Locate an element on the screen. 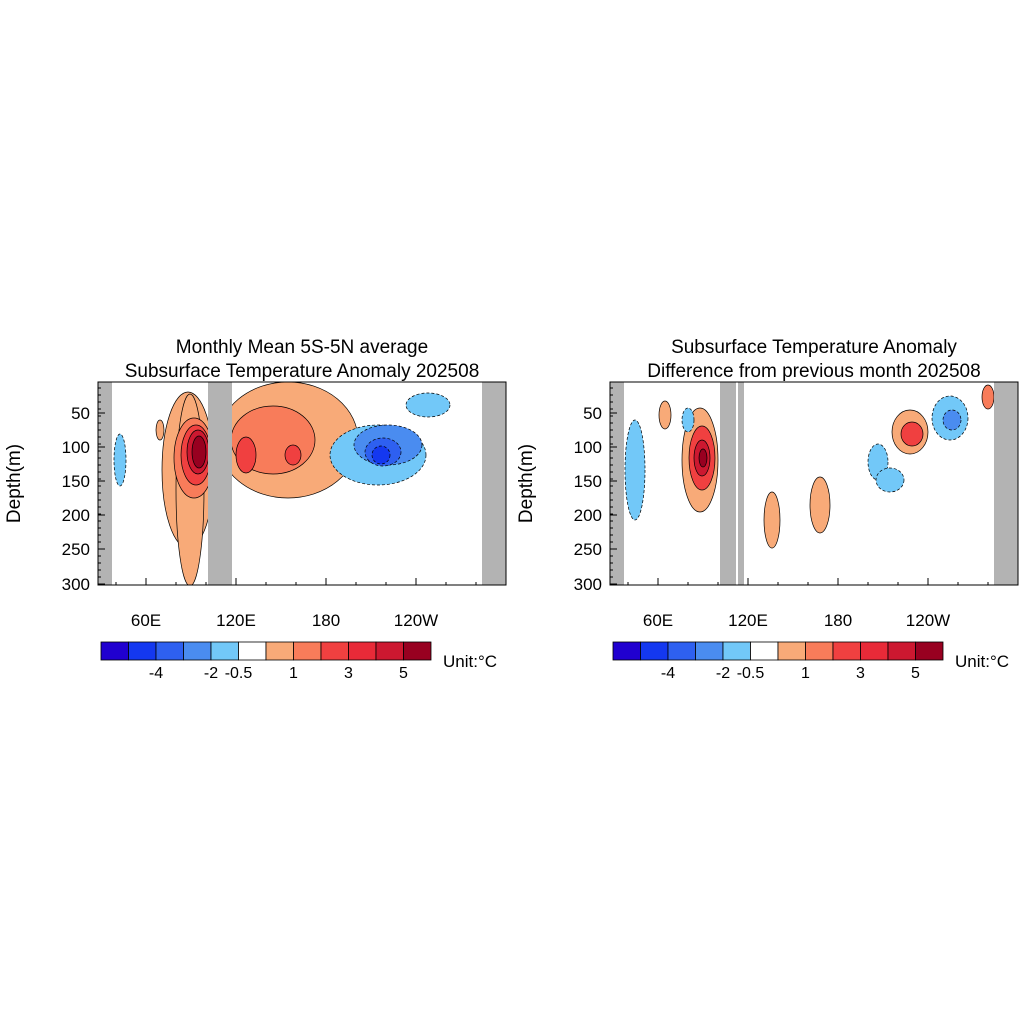 The height and width of the screenshot is (1024, 1024). chart-title-line: Monthly Mean 5S-5N average is located at coordinates (302, 347).